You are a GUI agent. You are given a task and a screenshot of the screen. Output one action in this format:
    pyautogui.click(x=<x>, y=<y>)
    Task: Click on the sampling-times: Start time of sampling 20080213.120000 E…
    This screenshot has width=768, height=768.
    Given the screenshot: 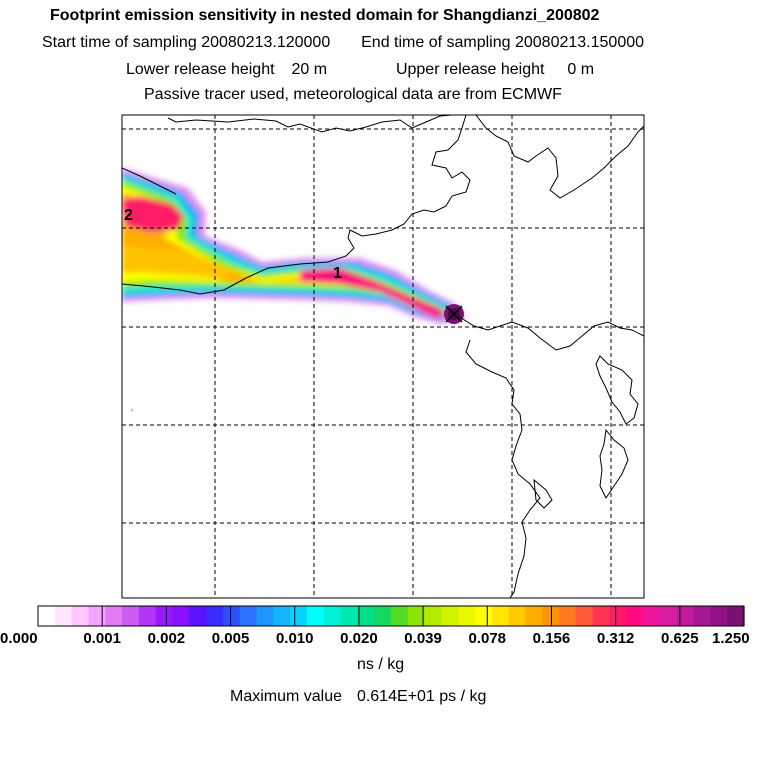 What is the action you would take?
    pyautogui.click(x=343, y=43)
    